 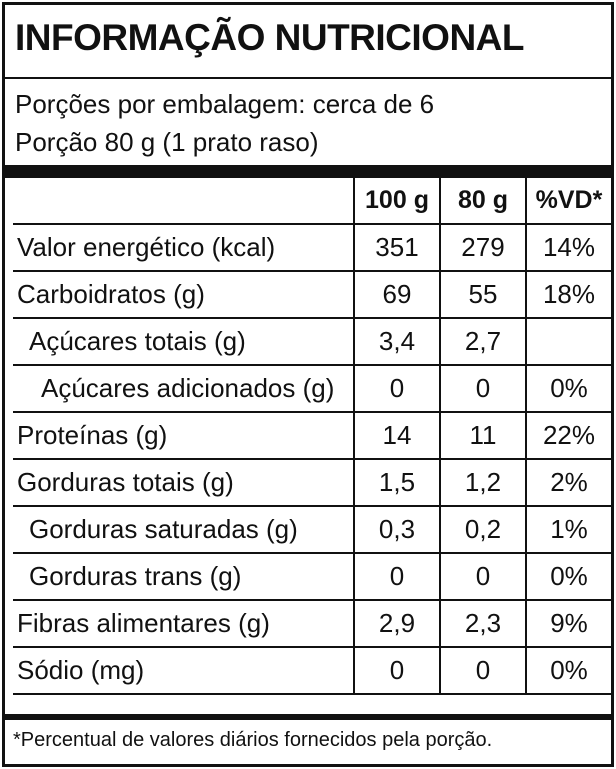 I want to click on nutrient-label: Sódio (mg), so click(x=184, y=670).